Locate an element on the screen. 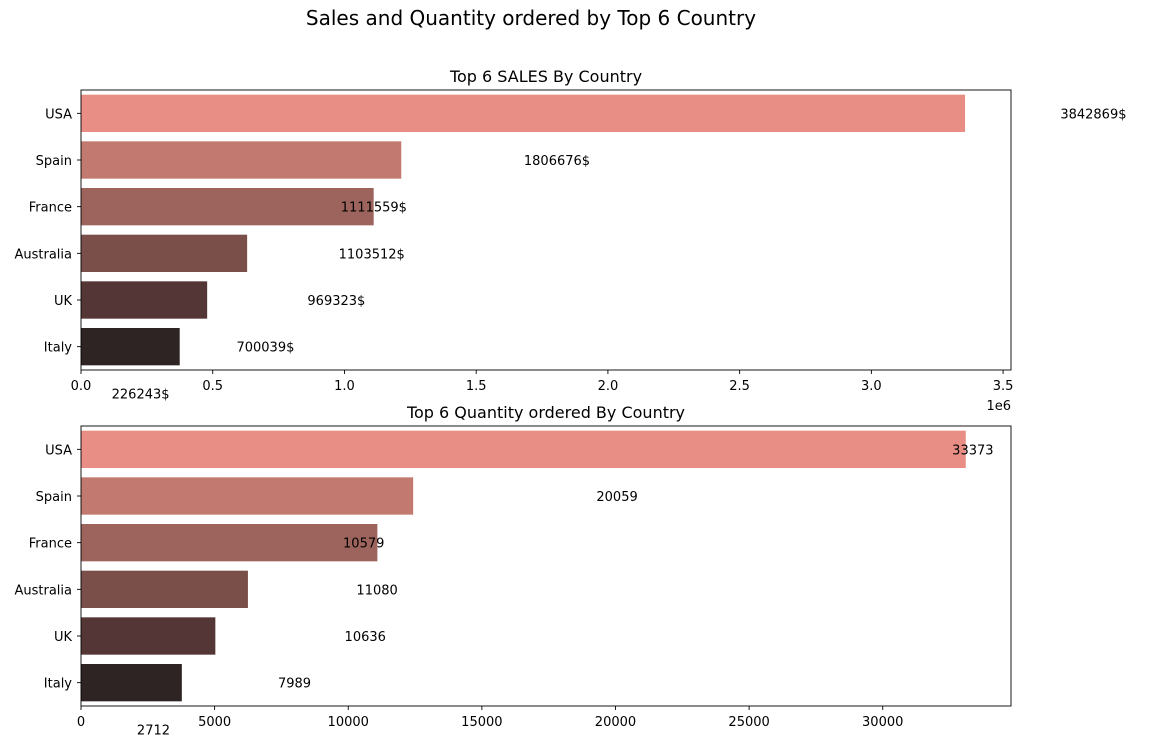 This screenshot has width=1176, height=746. chart1-data-label: 226243$ is located at coordinates (141, 394).